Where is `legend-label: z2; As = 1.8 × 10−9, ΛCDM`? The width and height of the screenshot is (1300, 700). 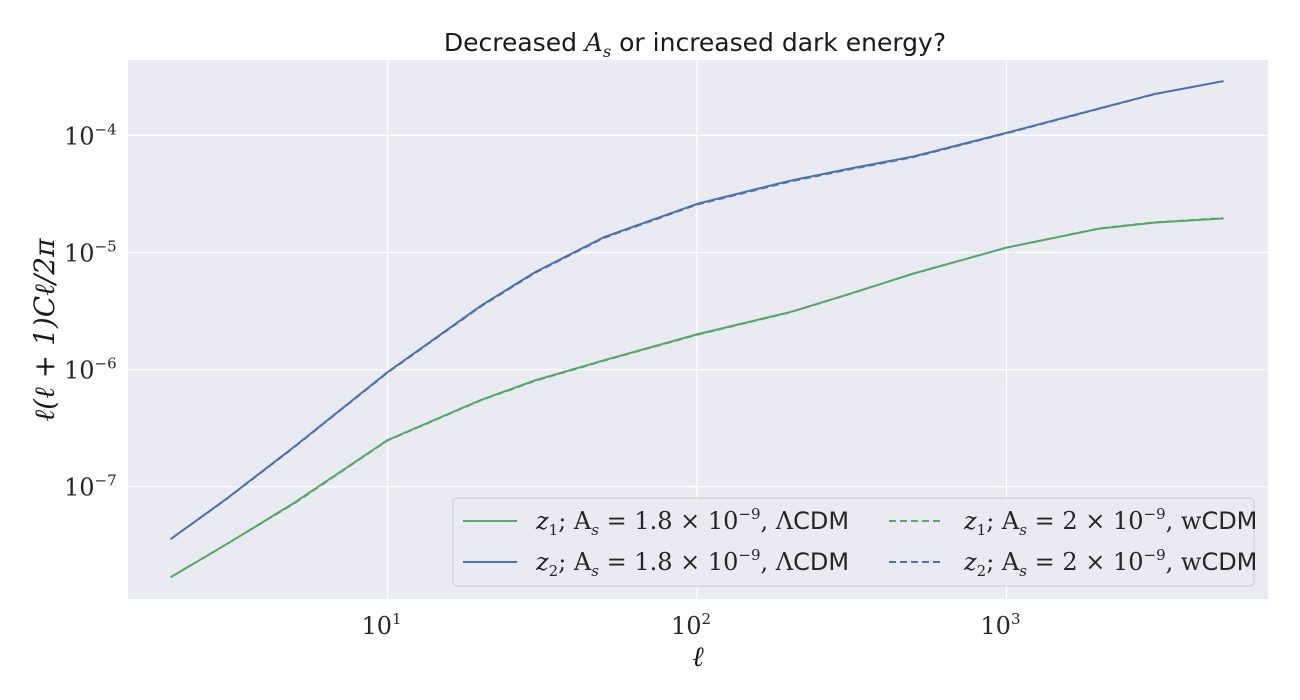
legend-label: z2; As = 1.8 × 10−9, ΛCDM is located at coordinates (692, 563).